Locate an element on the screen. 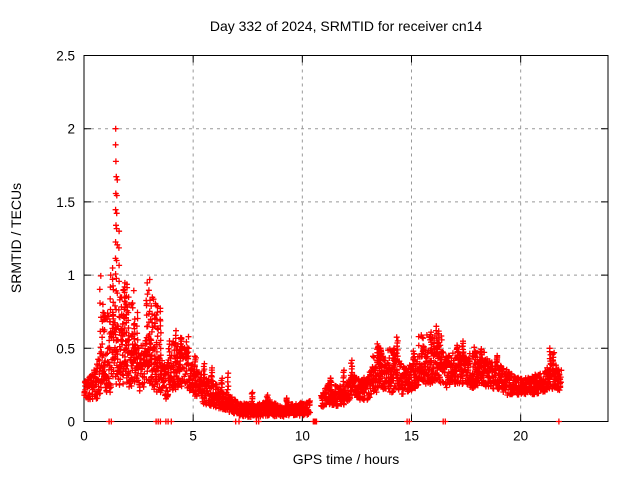  y-tick-label: 2 is located at coordinates (71, 129).